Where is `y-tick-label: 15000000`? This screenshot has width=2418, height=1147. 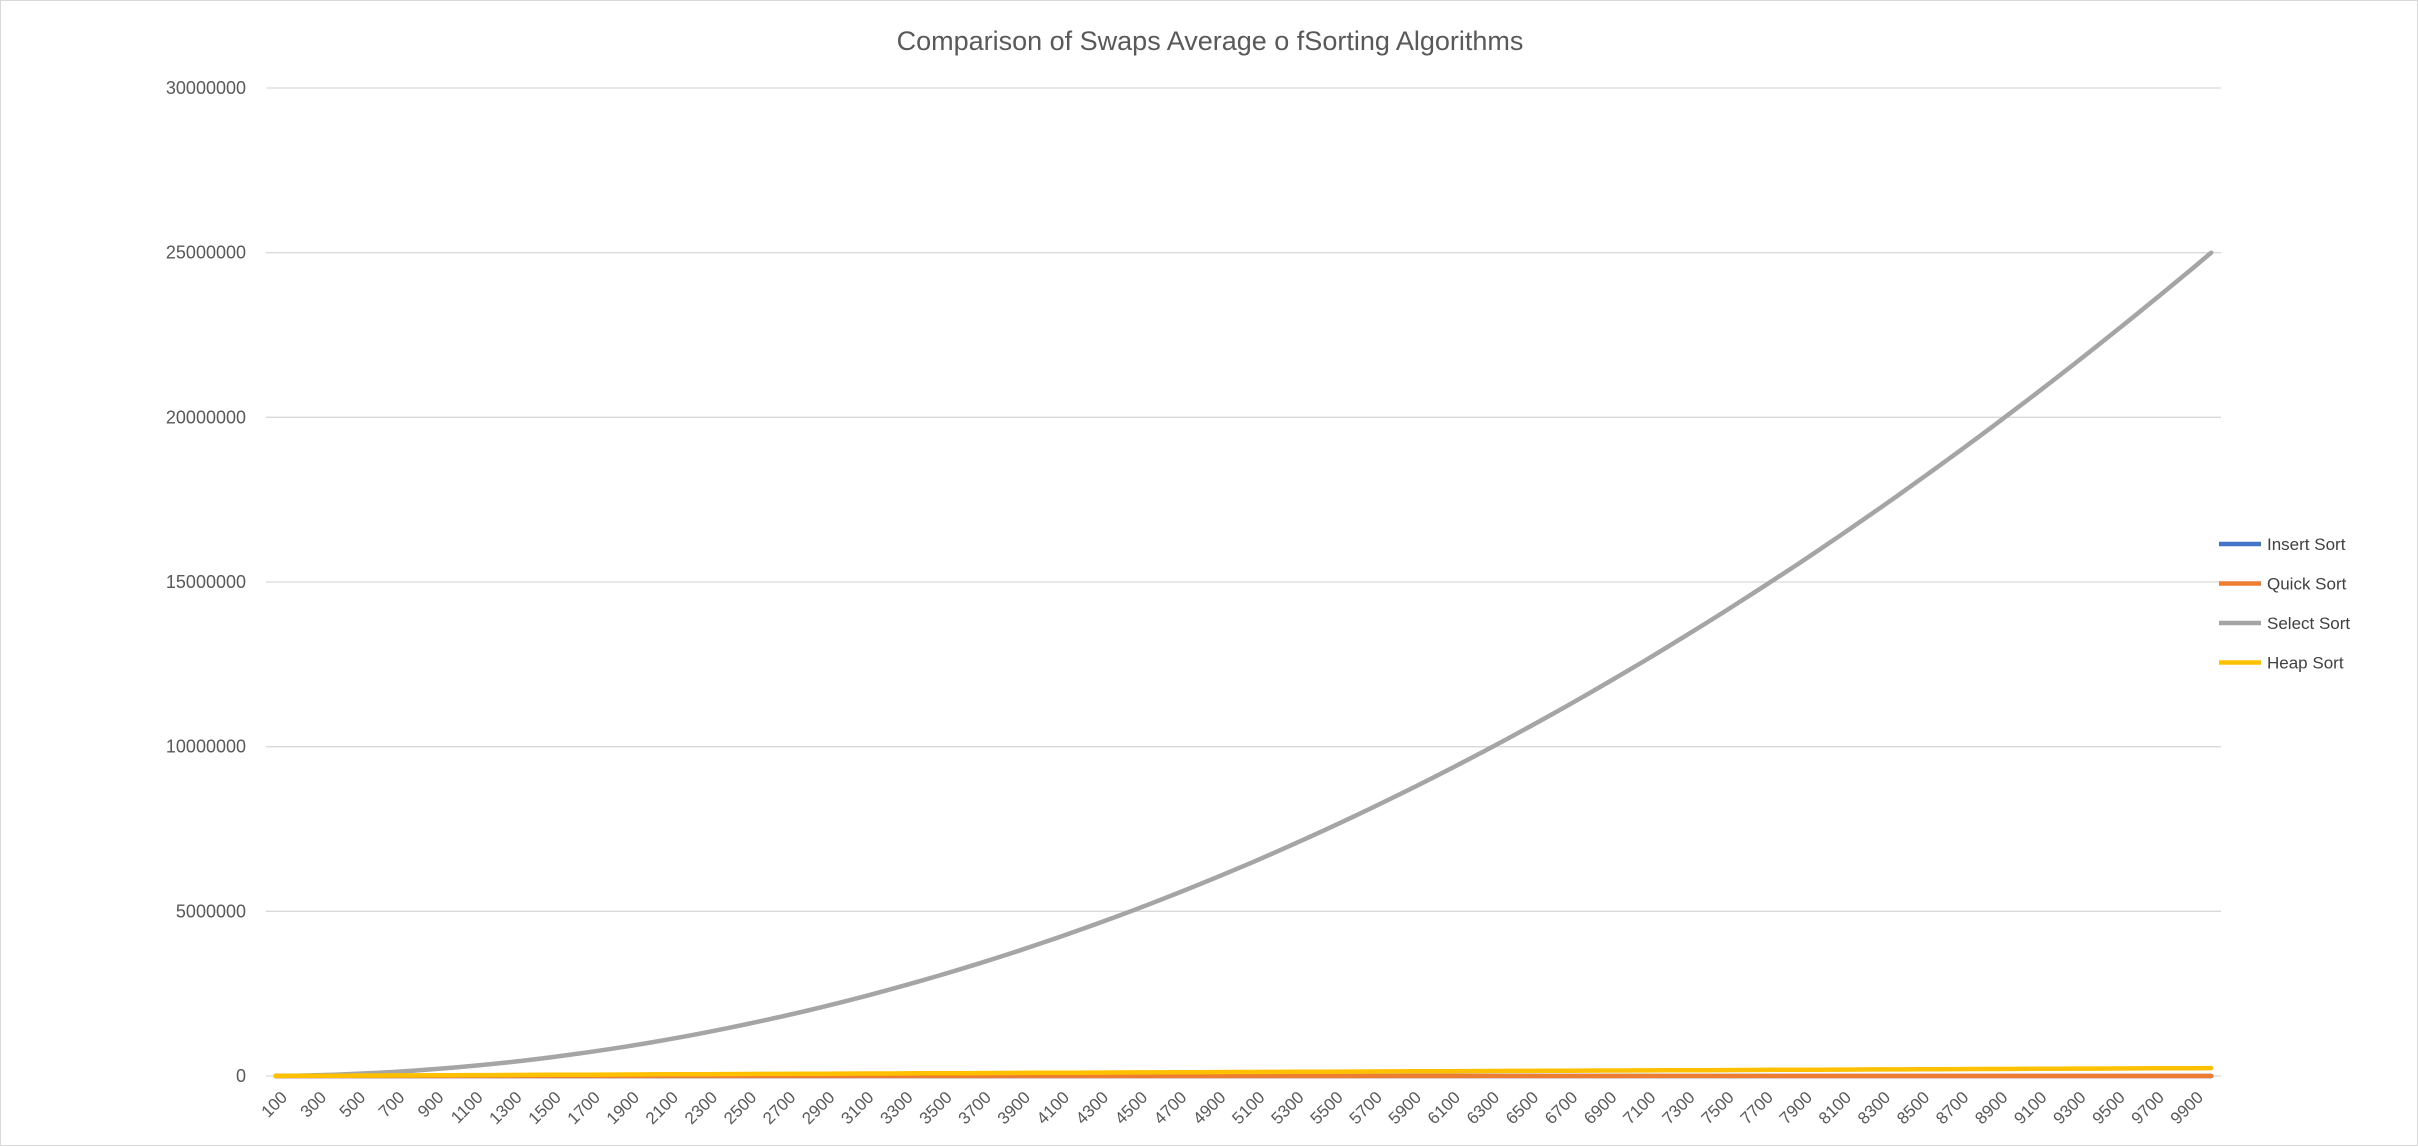
y-tick-label: 15000000 is located at coordinates (206, 582).